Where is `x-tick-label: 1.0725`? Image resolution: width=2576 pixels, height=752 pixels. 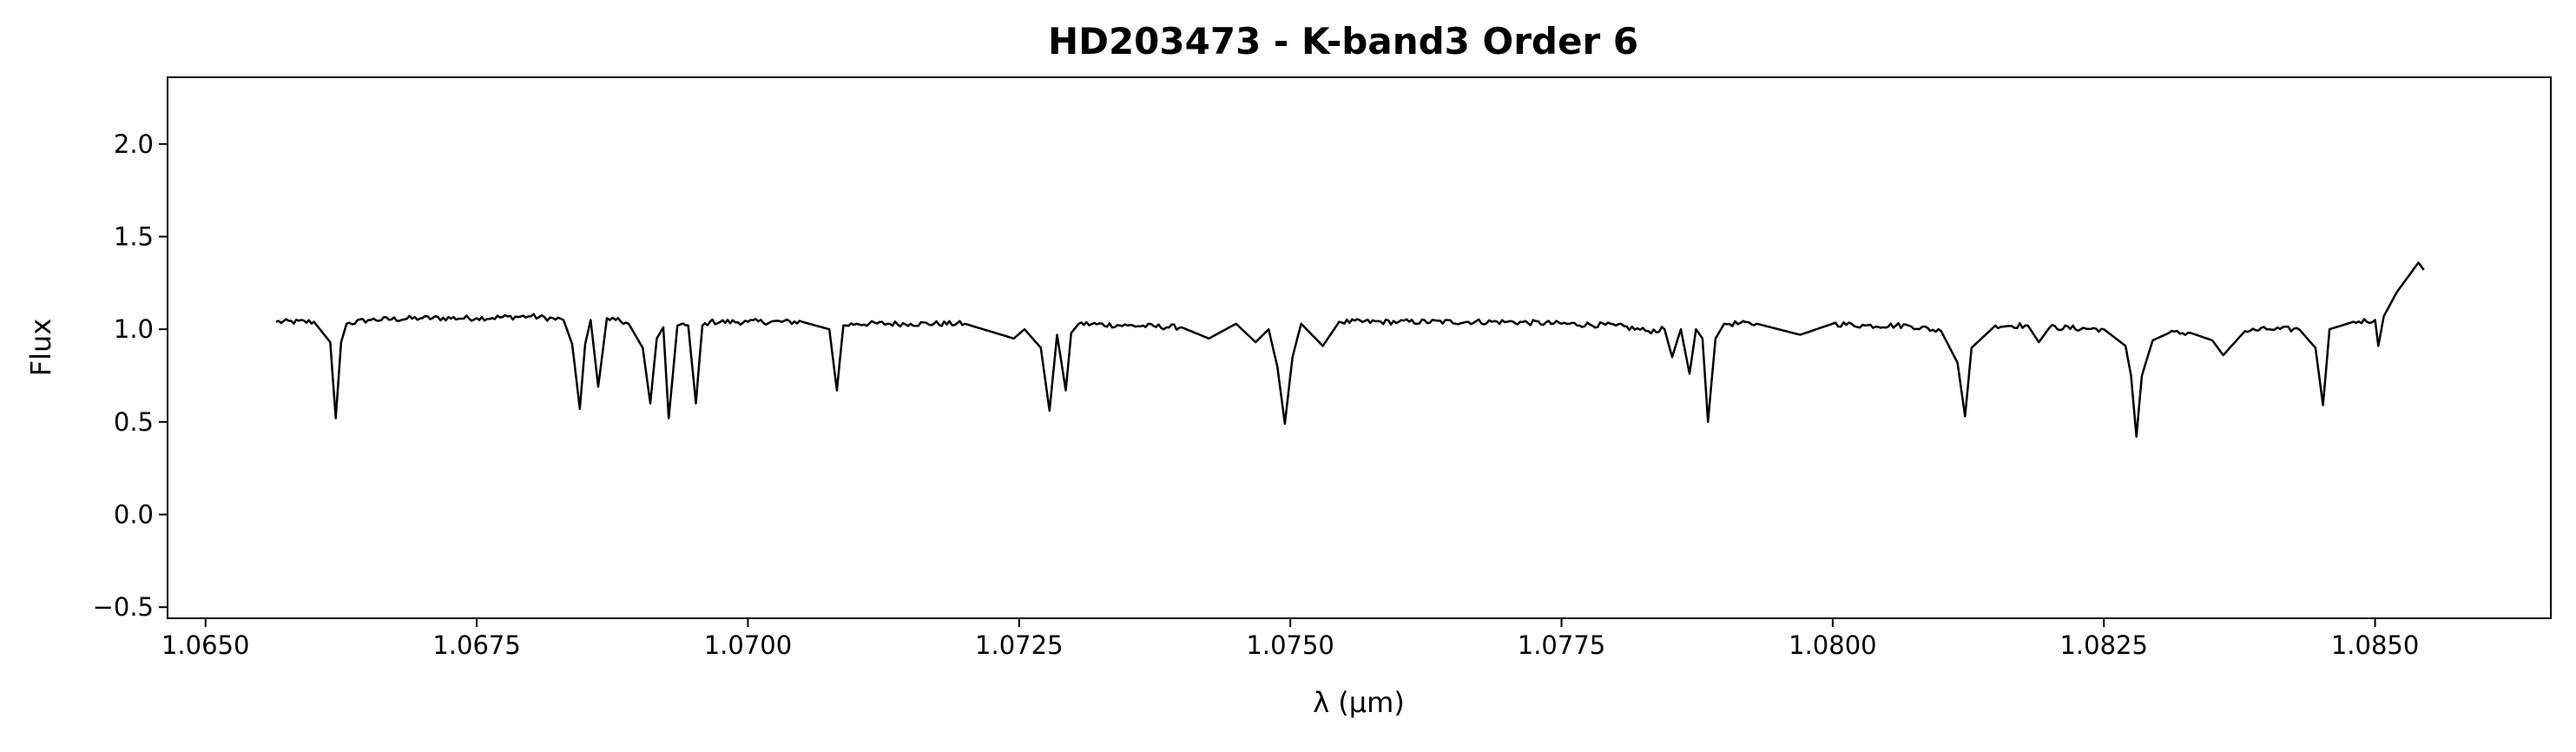 x-tick-label: 1.0725 is located at coordinates (1019, 645).